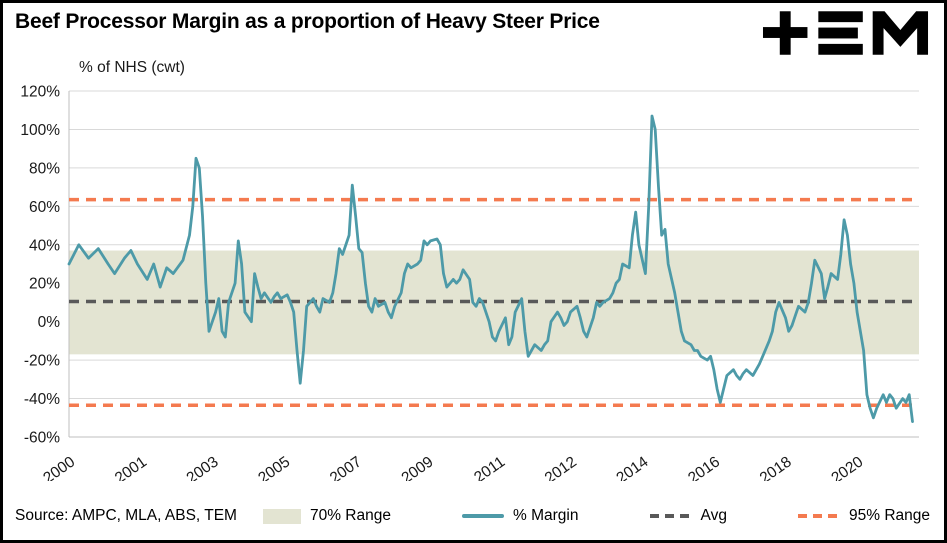 The image size is (947, 543). What do you see at coordinates (900, 33) in the screenshot?
I see `tem-logo-m-icon` at bounding box center [900, 33].